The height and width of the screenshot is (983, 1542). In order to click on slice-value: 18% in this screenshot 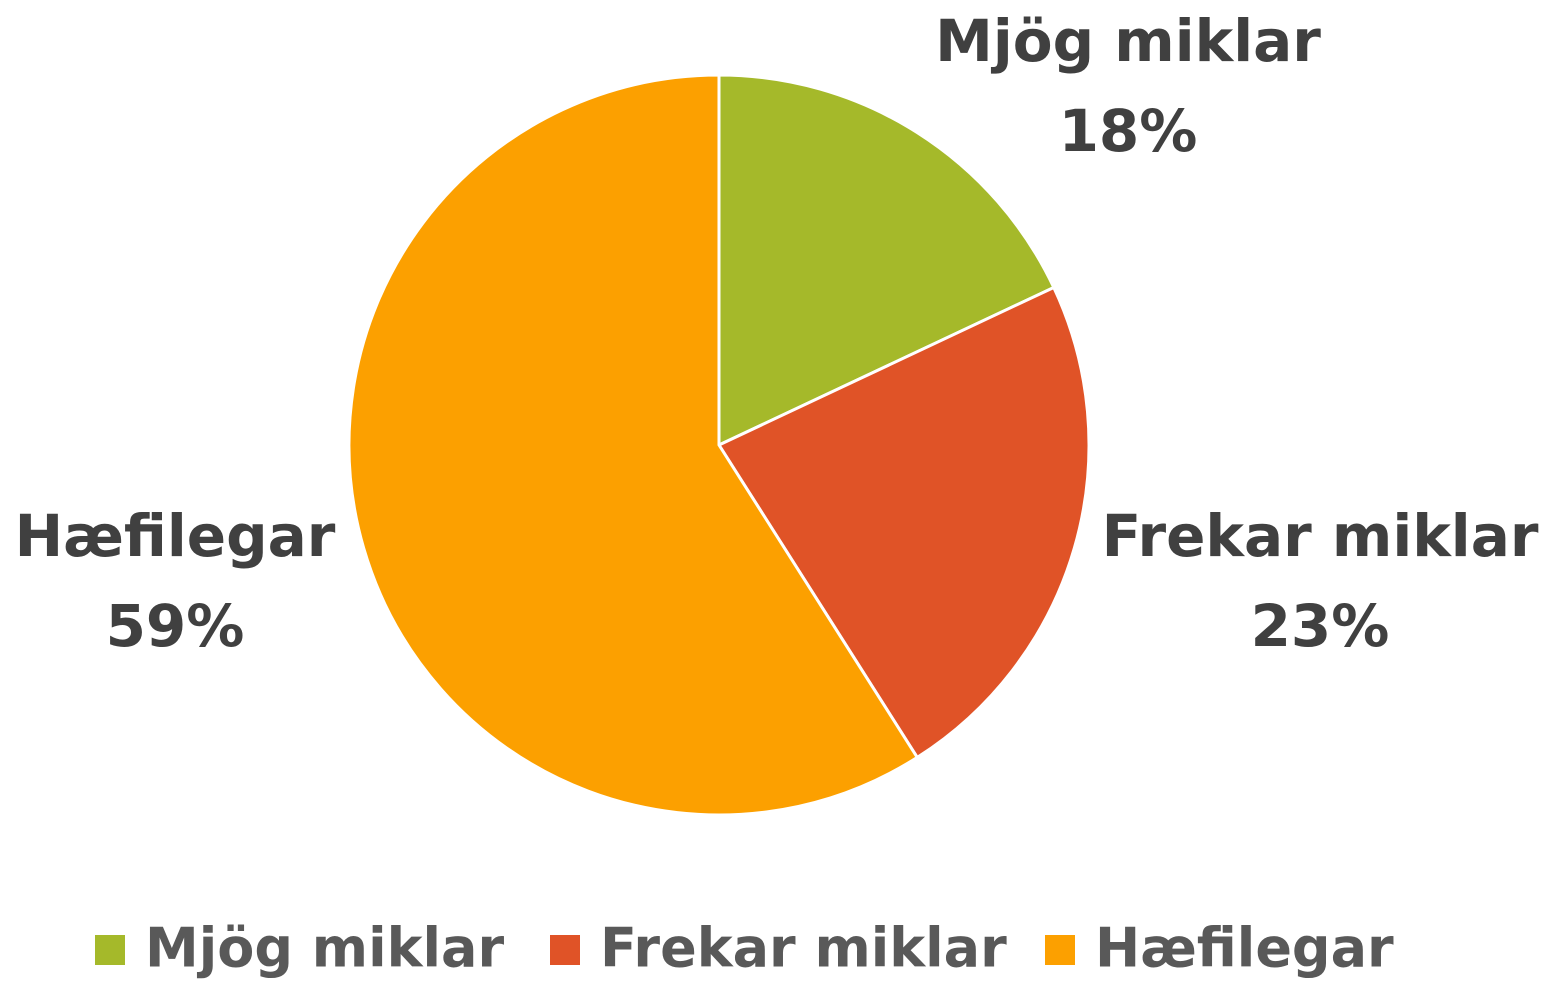, I will do `click(1128, 131)`.